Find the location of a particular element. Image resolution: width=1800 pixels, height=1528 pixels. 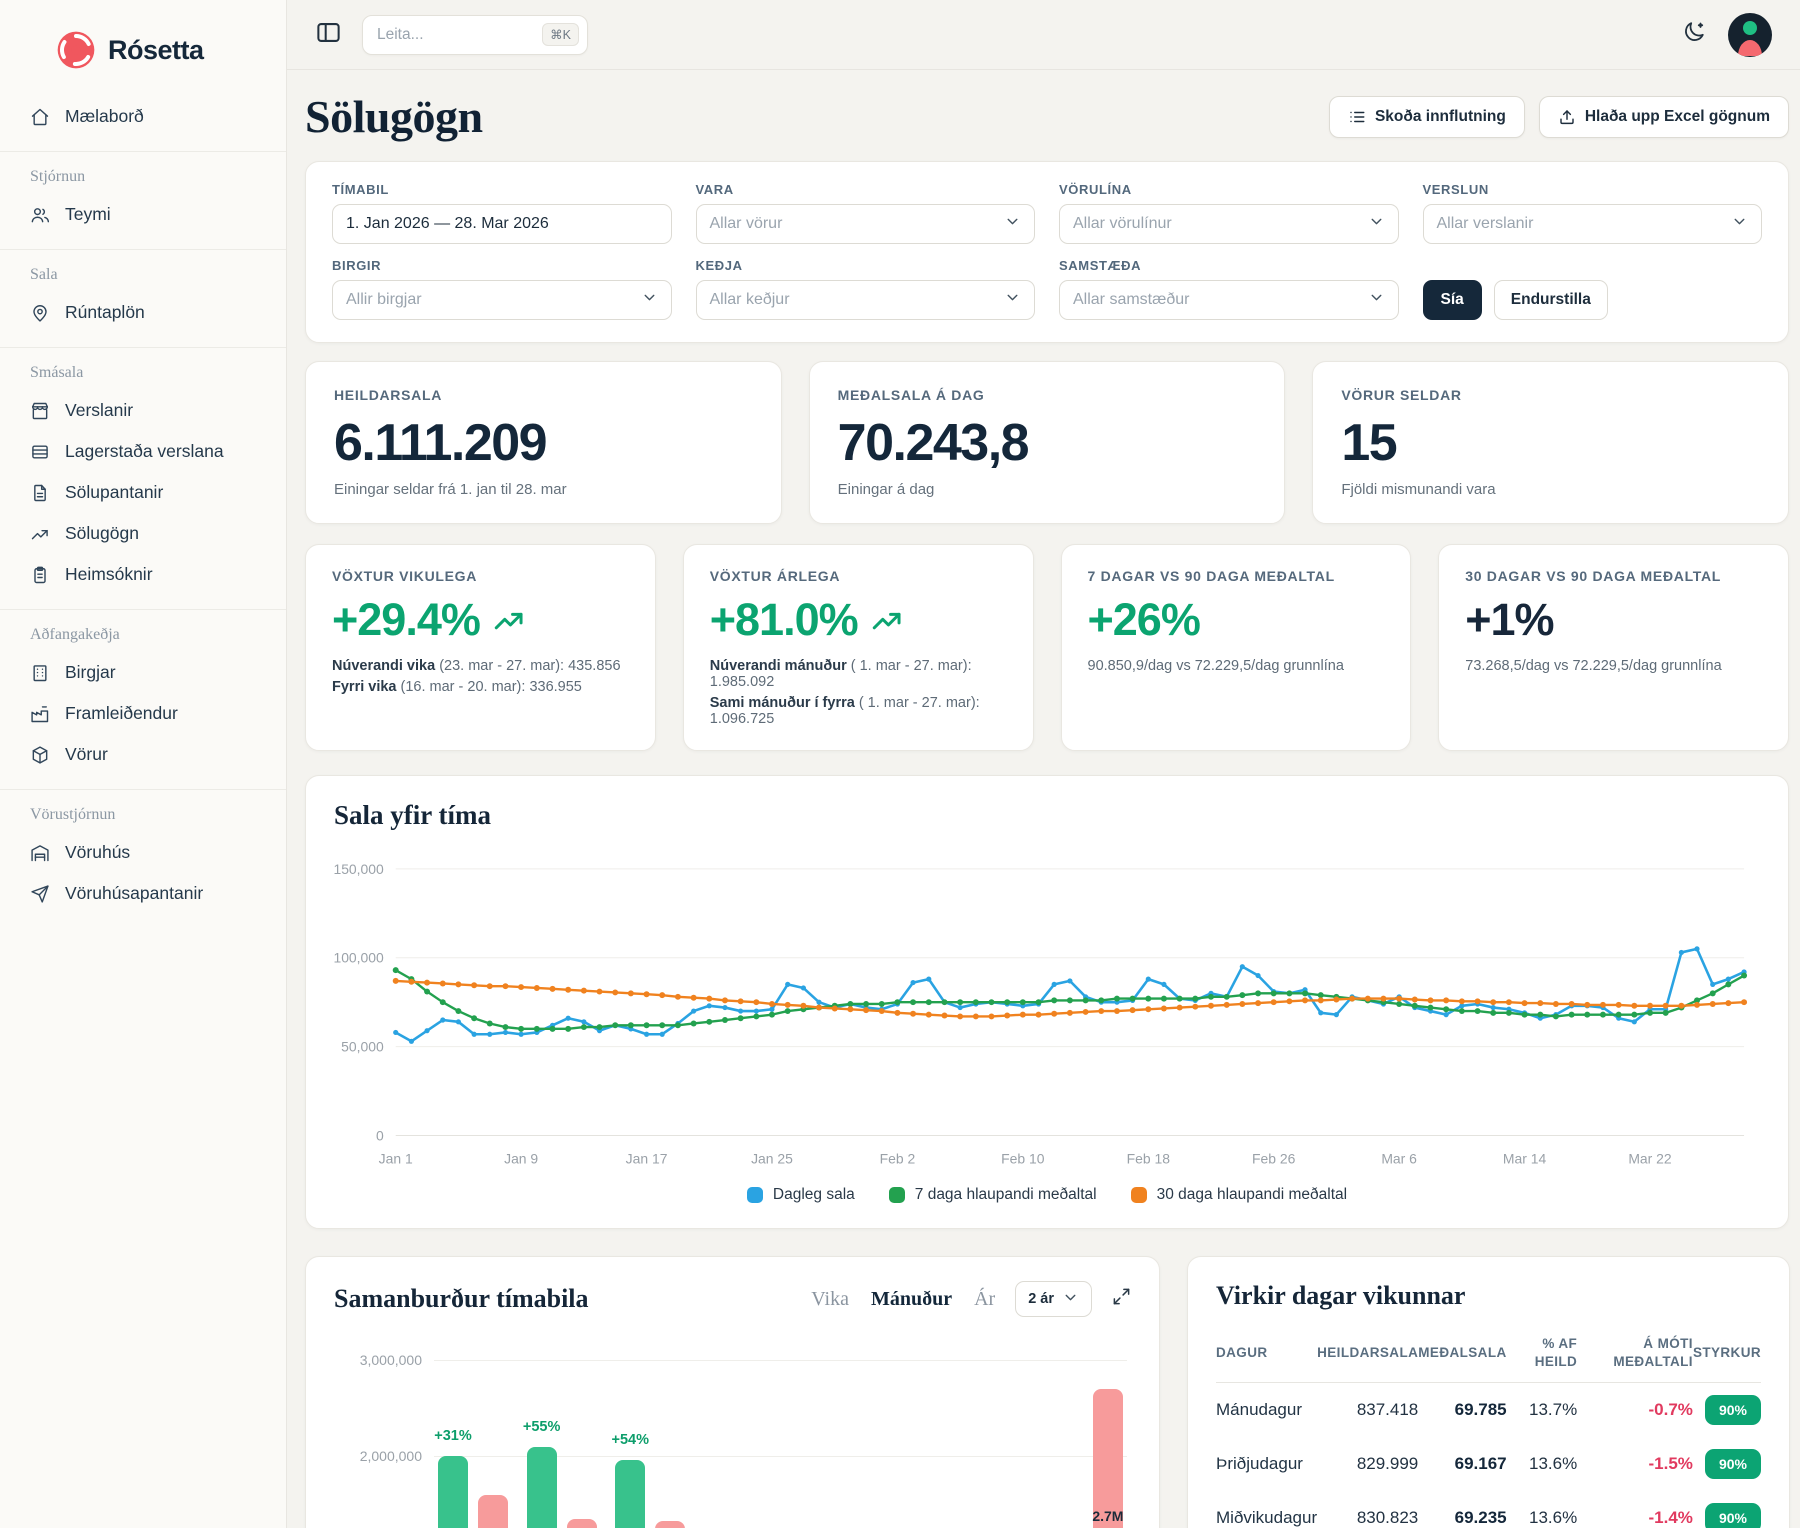

filter-label: VERSLUN is located at coordinates (1455, 189).